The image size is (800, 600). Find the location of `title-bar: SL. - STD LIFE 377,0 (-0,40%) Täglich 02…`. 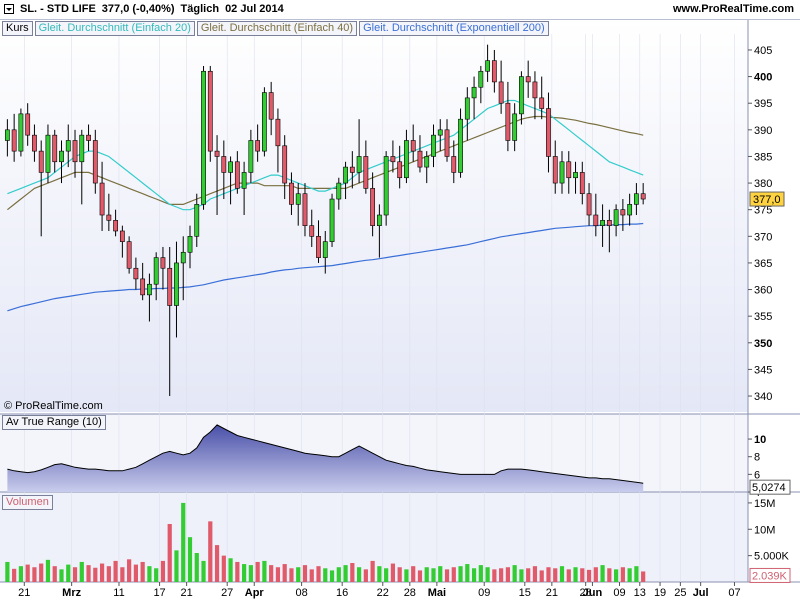

title-bar: SL. - STD LIFE 377,0 (-0,40%) Täglich 02… is located at coordinates (400, 10).